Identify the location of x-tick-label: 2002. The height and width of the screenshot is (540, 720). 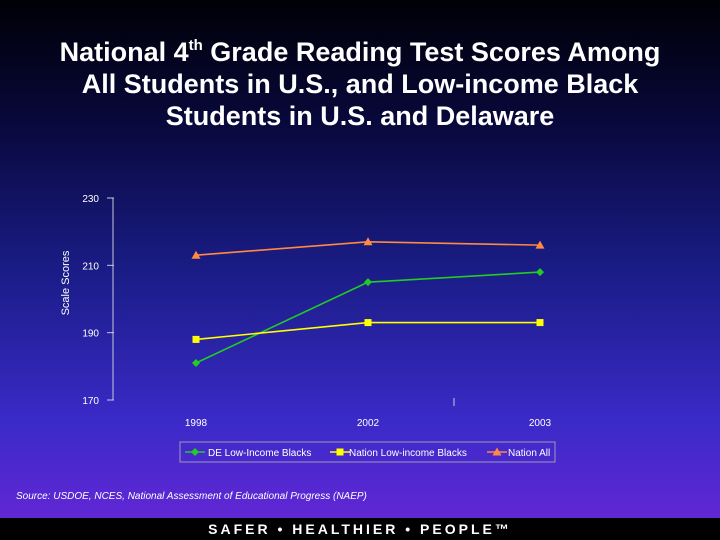
(368, 423).